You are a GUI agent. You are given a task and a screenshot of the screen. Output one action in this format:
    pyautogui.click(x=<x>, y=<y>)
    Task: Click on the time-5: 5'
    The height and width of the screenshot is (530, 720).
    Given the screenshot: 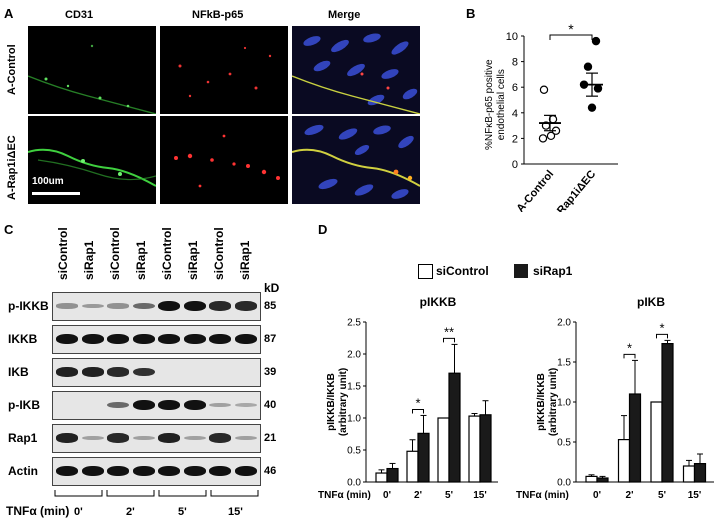 What is the action you would take?
    pyautogui.click(x=182, y=512)
    